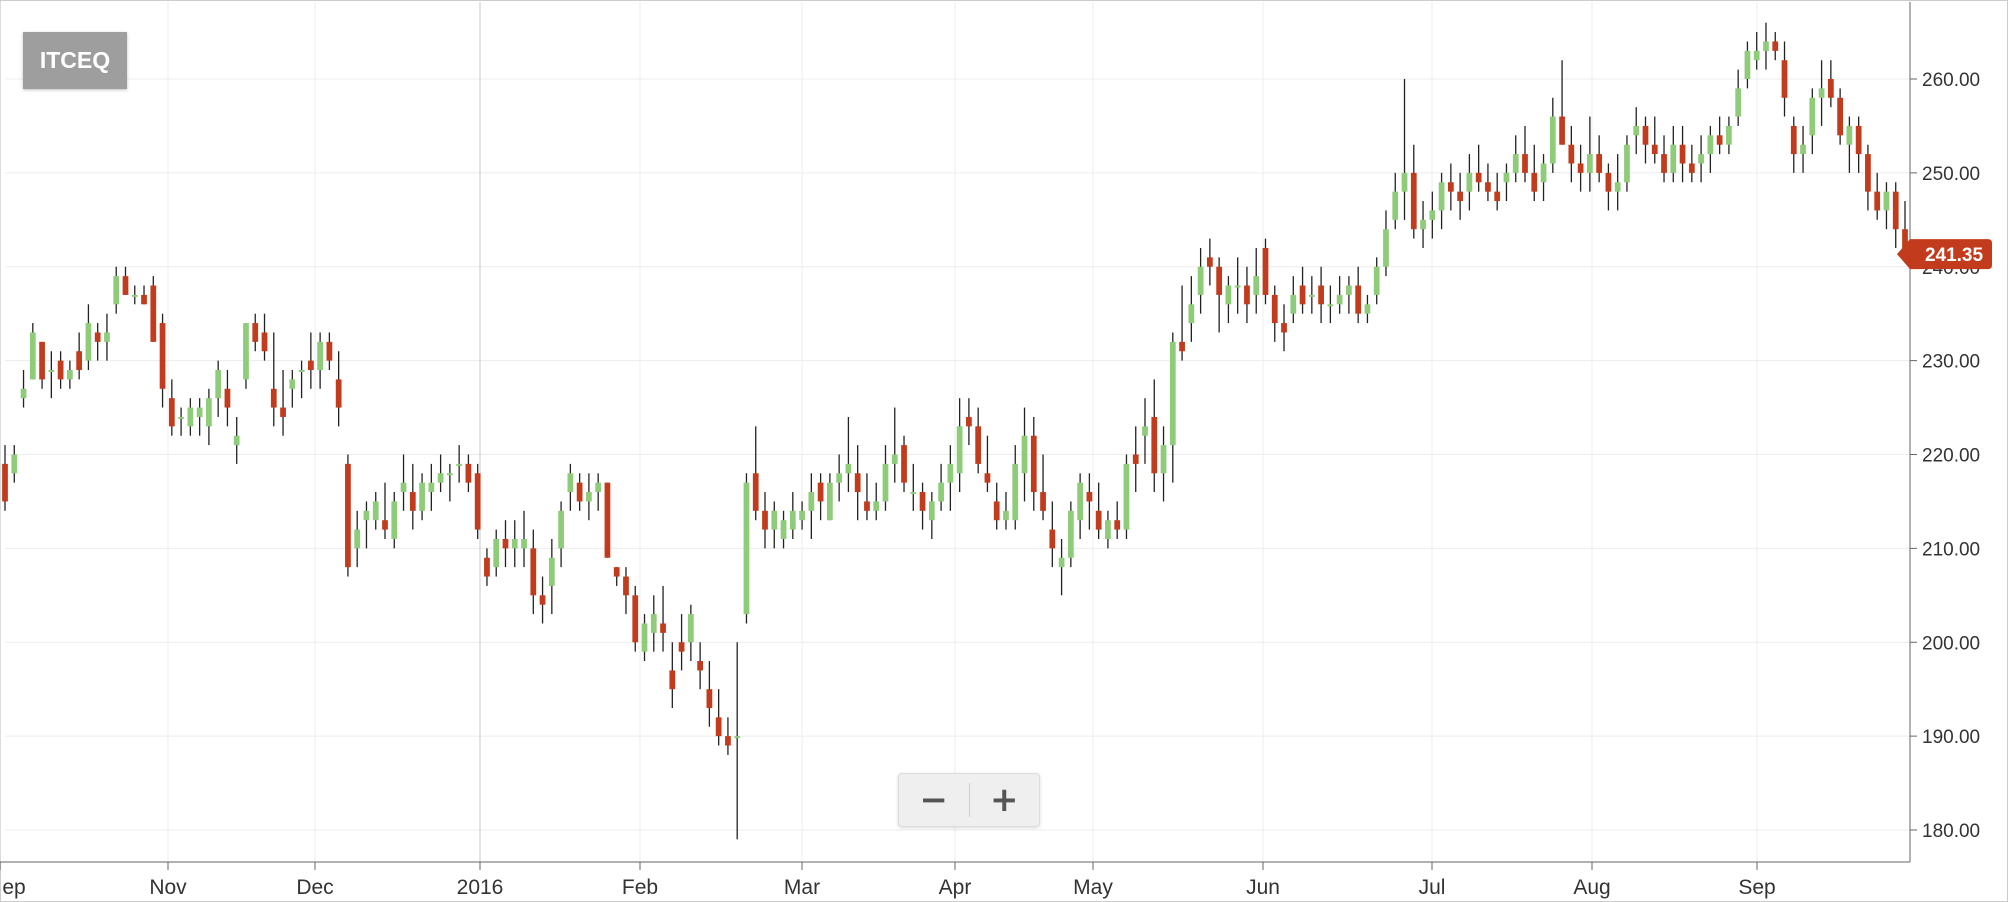  I want to click on x-tick-label: Dec, so click(314, 887).